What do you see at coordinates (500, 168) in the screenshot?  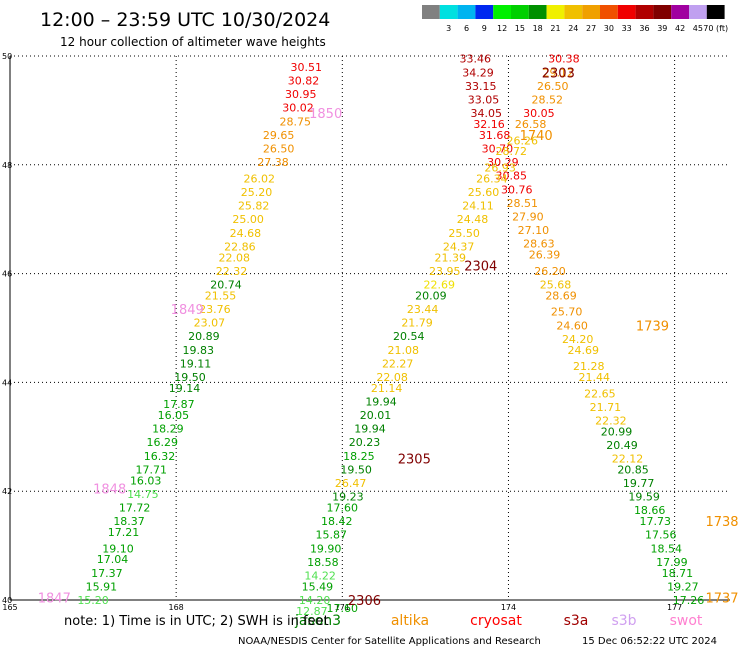 I see `wave-height-point: 26.93` at bounding box center [500, 168].